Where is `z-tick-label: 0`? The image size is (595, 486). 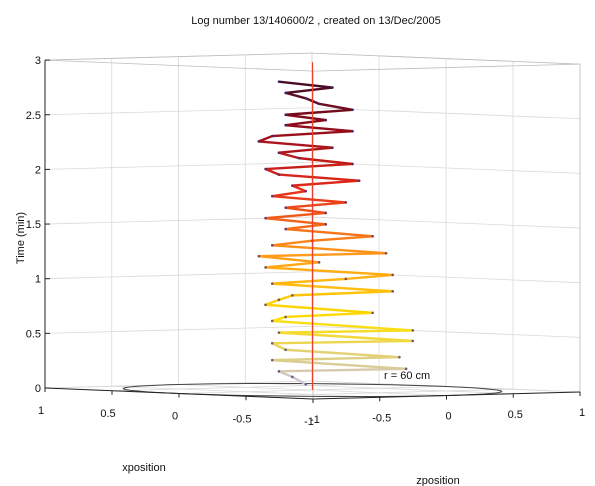
z-tick-label: 0 is located at coordinates (38, 389).